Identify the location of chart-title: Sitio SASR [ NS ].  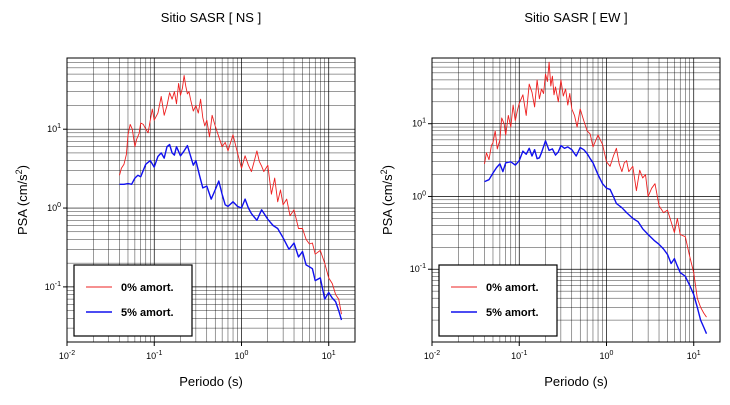
(211, 17).